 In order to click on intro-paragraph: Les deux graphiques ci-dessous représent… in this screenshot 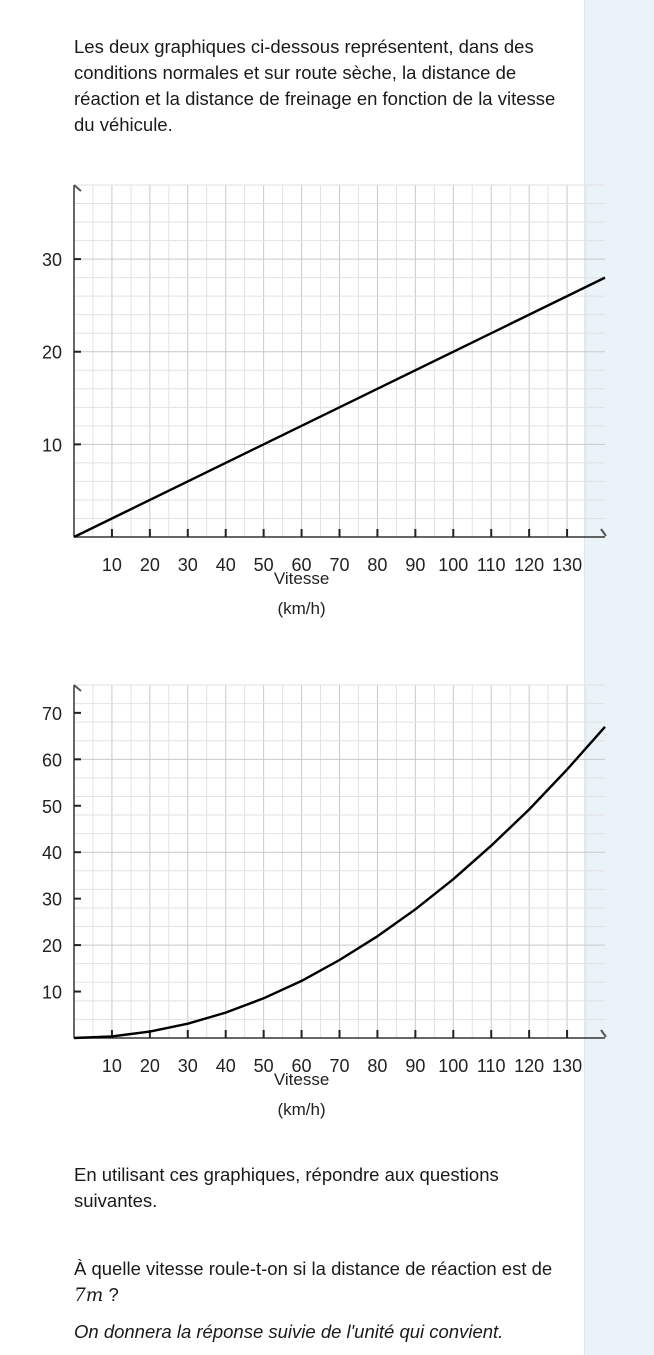, I will do `click(315, 85)`.